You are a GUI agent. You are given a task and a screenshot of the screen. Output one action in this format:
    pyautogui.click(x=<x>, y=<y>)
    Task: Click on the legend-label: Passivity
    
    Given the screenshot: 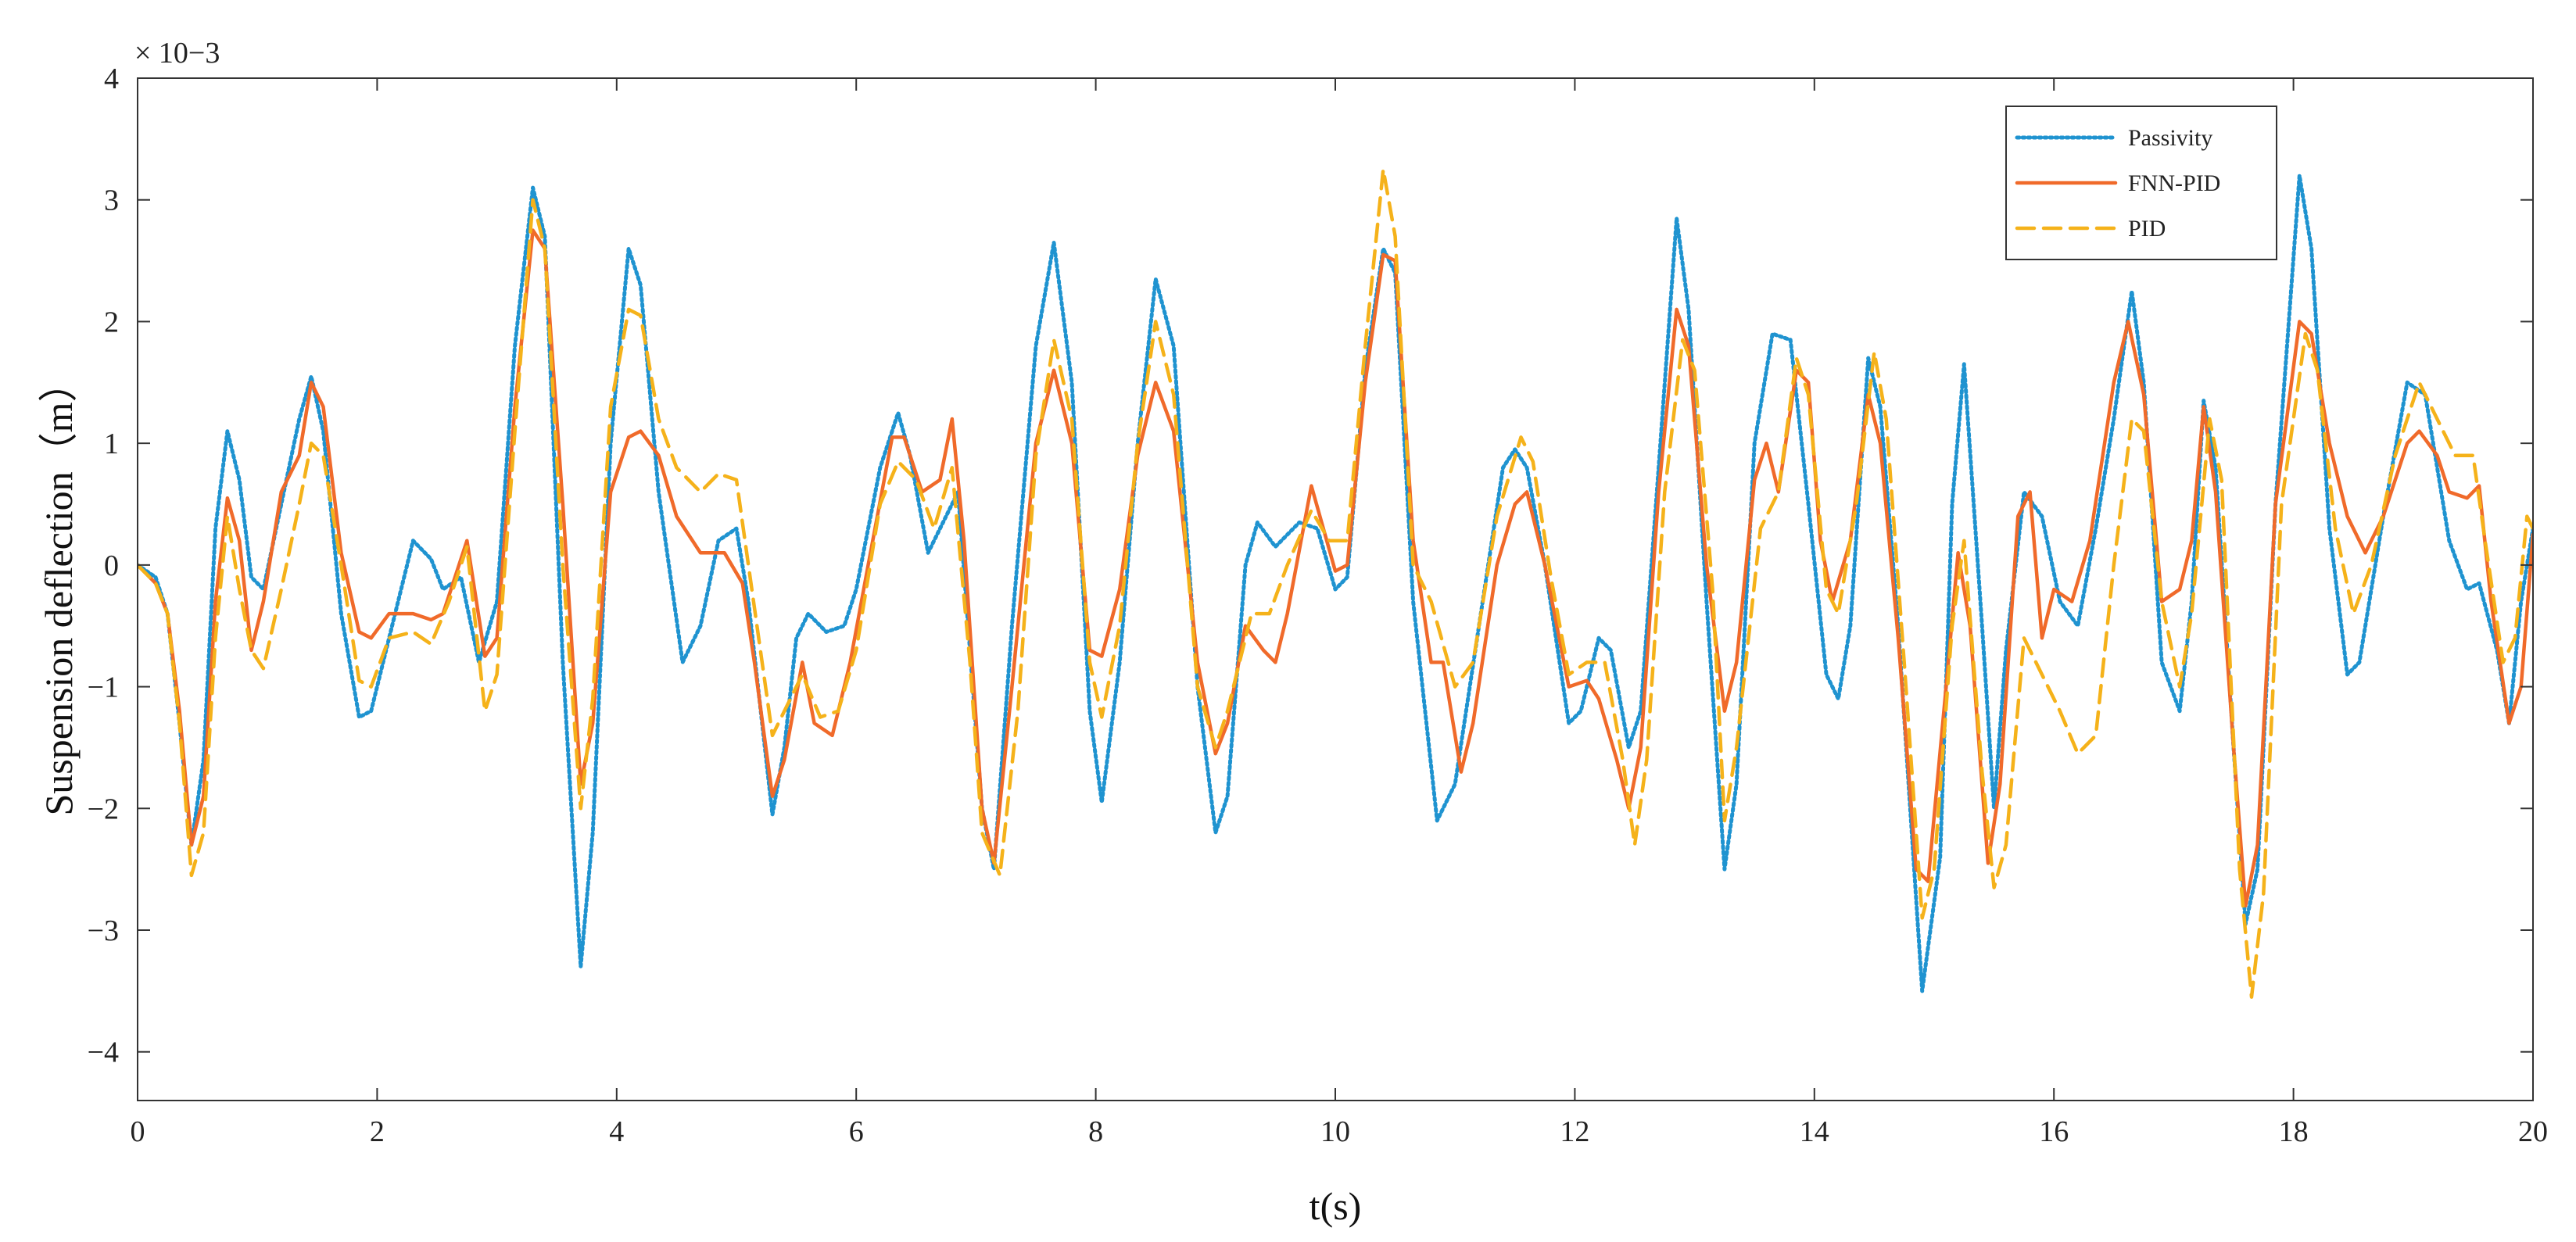 What is the action you would take?
    pyautogui.click(x=2170, y=138)
    